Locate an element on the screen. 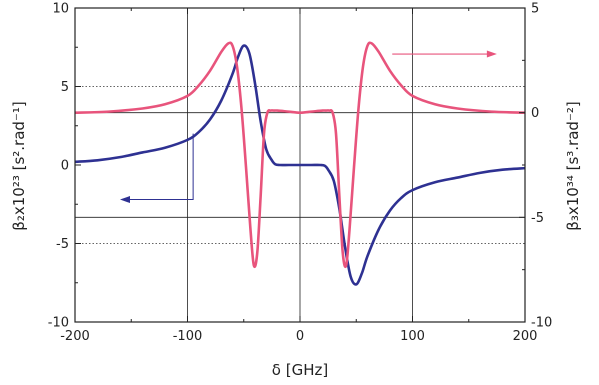  y-left-tick-label-4: 10 is located at coordinates (60, 9).